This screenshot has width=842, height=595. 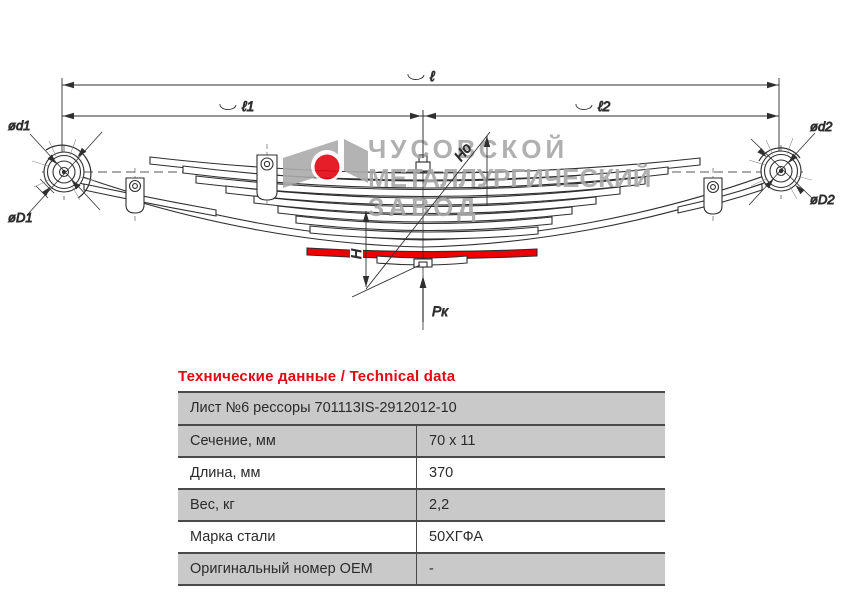 I want to click on logo-red-dot, so click(x=327, y=167).